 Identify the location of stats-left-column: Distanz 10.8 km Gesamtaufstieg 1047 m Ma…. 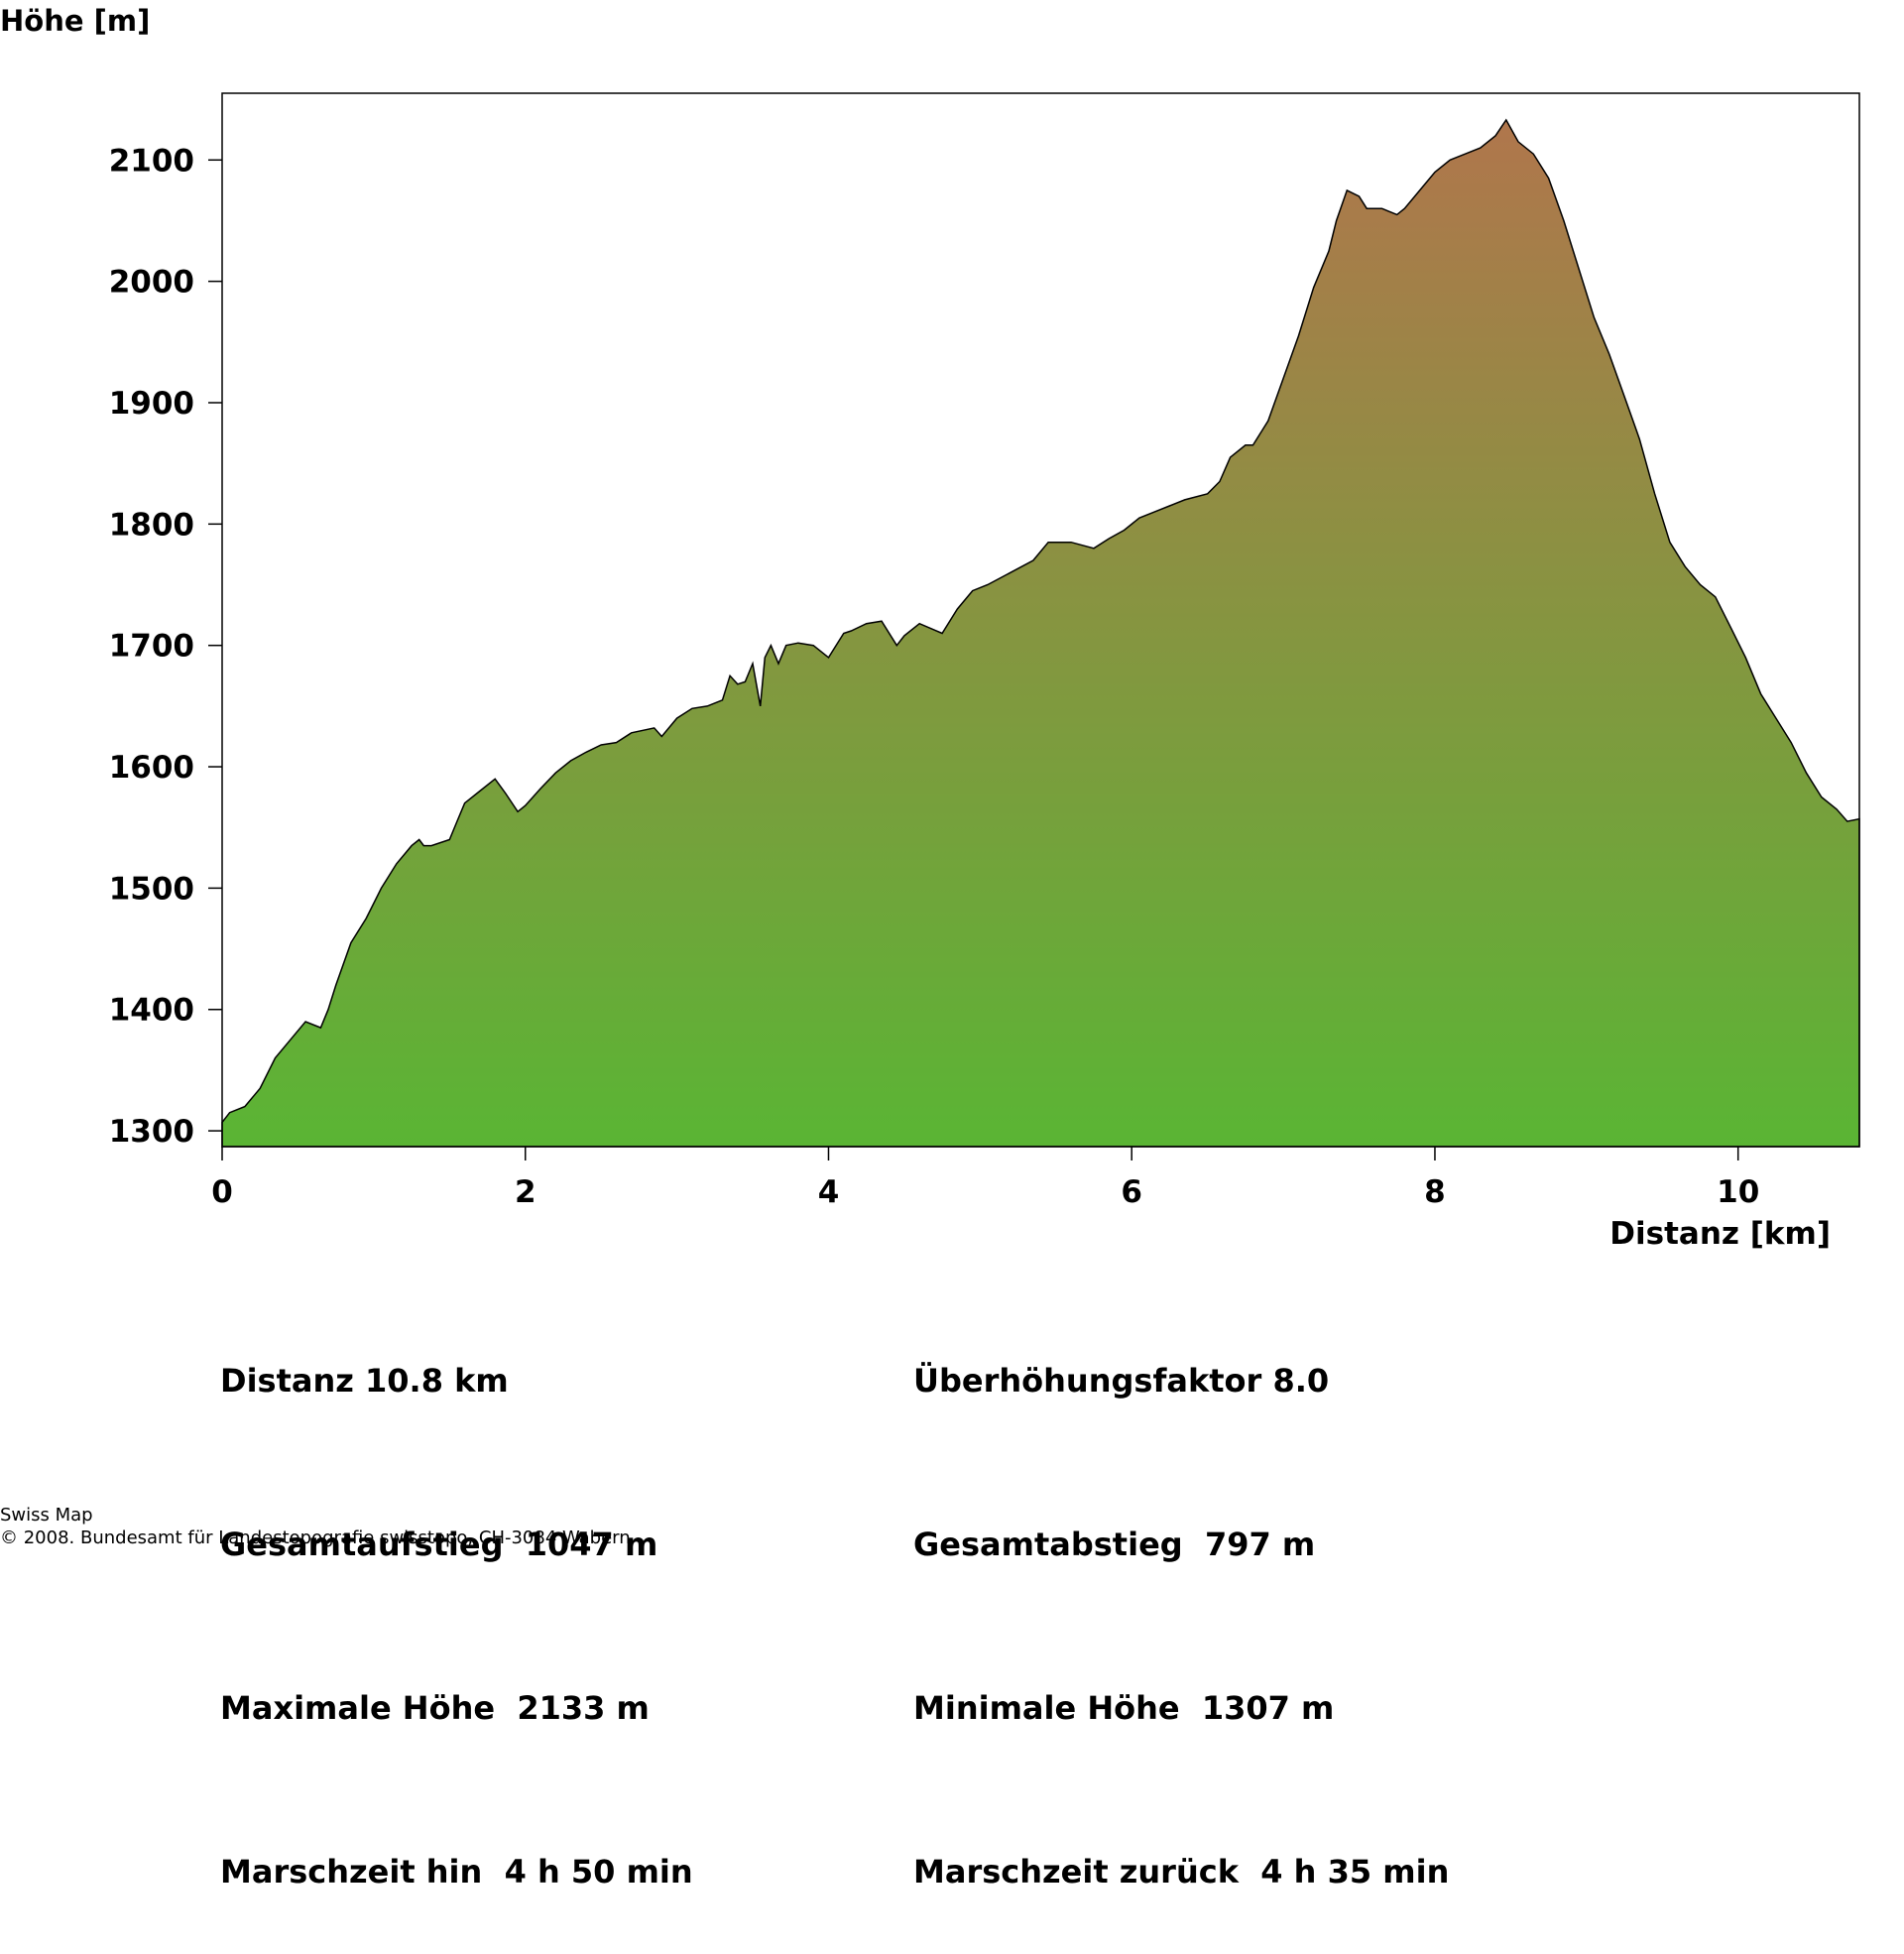
(456, 1599).